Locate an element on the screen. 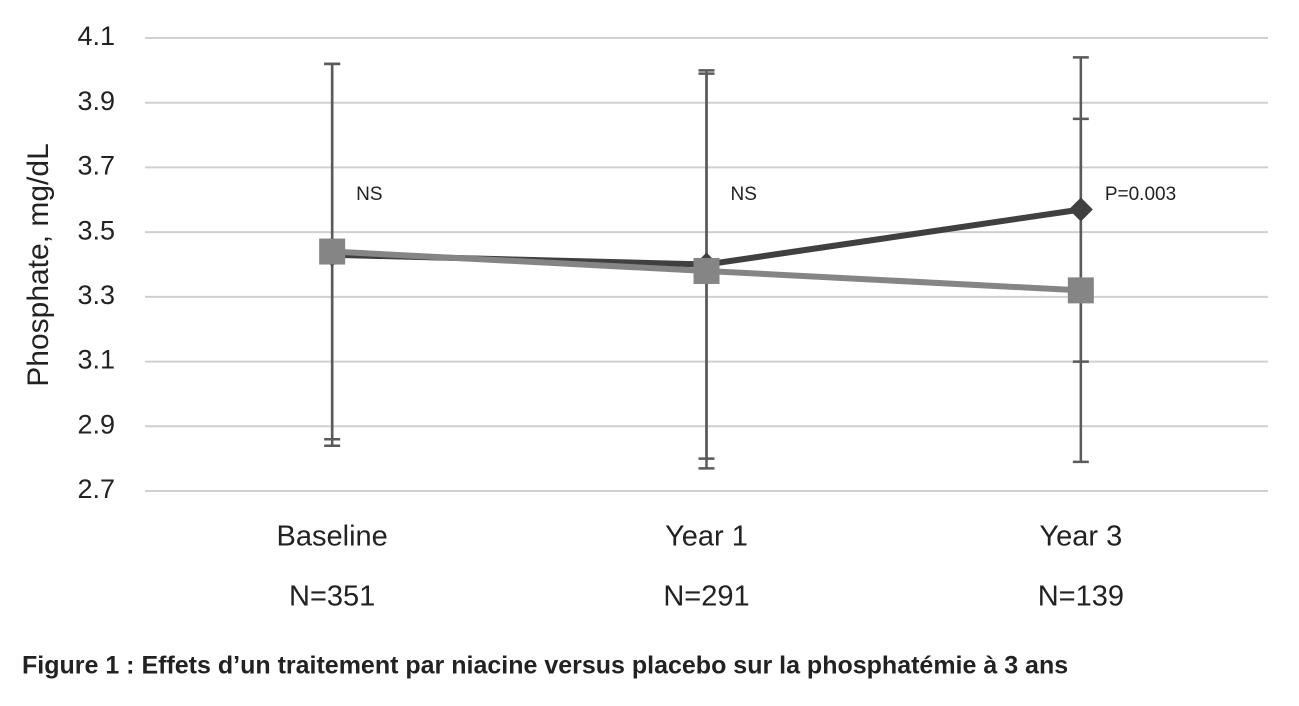  sample-size: N=351 is located at coordinates (332, 597).